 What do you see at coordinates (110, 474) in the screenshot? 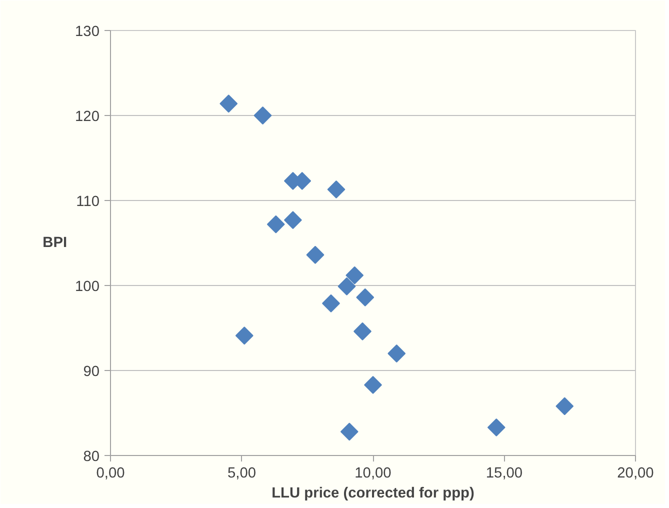
I see `x-tick-label: 0,00` at bounding box center [110, 474].